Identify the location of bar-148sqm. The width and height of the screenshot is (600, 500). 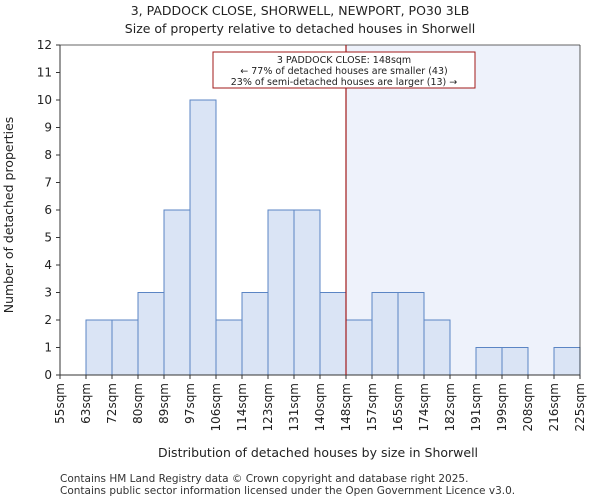
(359, 347).